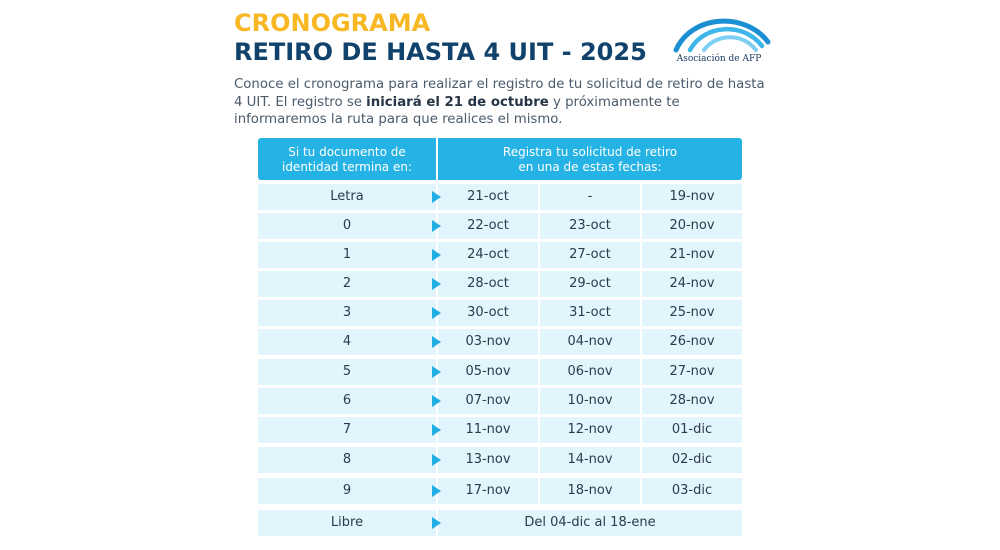 This screenshot has height=550, width=1000. What do you see at coordinates (590, 491) in the screenshot?
I see `date-option-2-cell: 18-nov` at bounding box center [590, 491].